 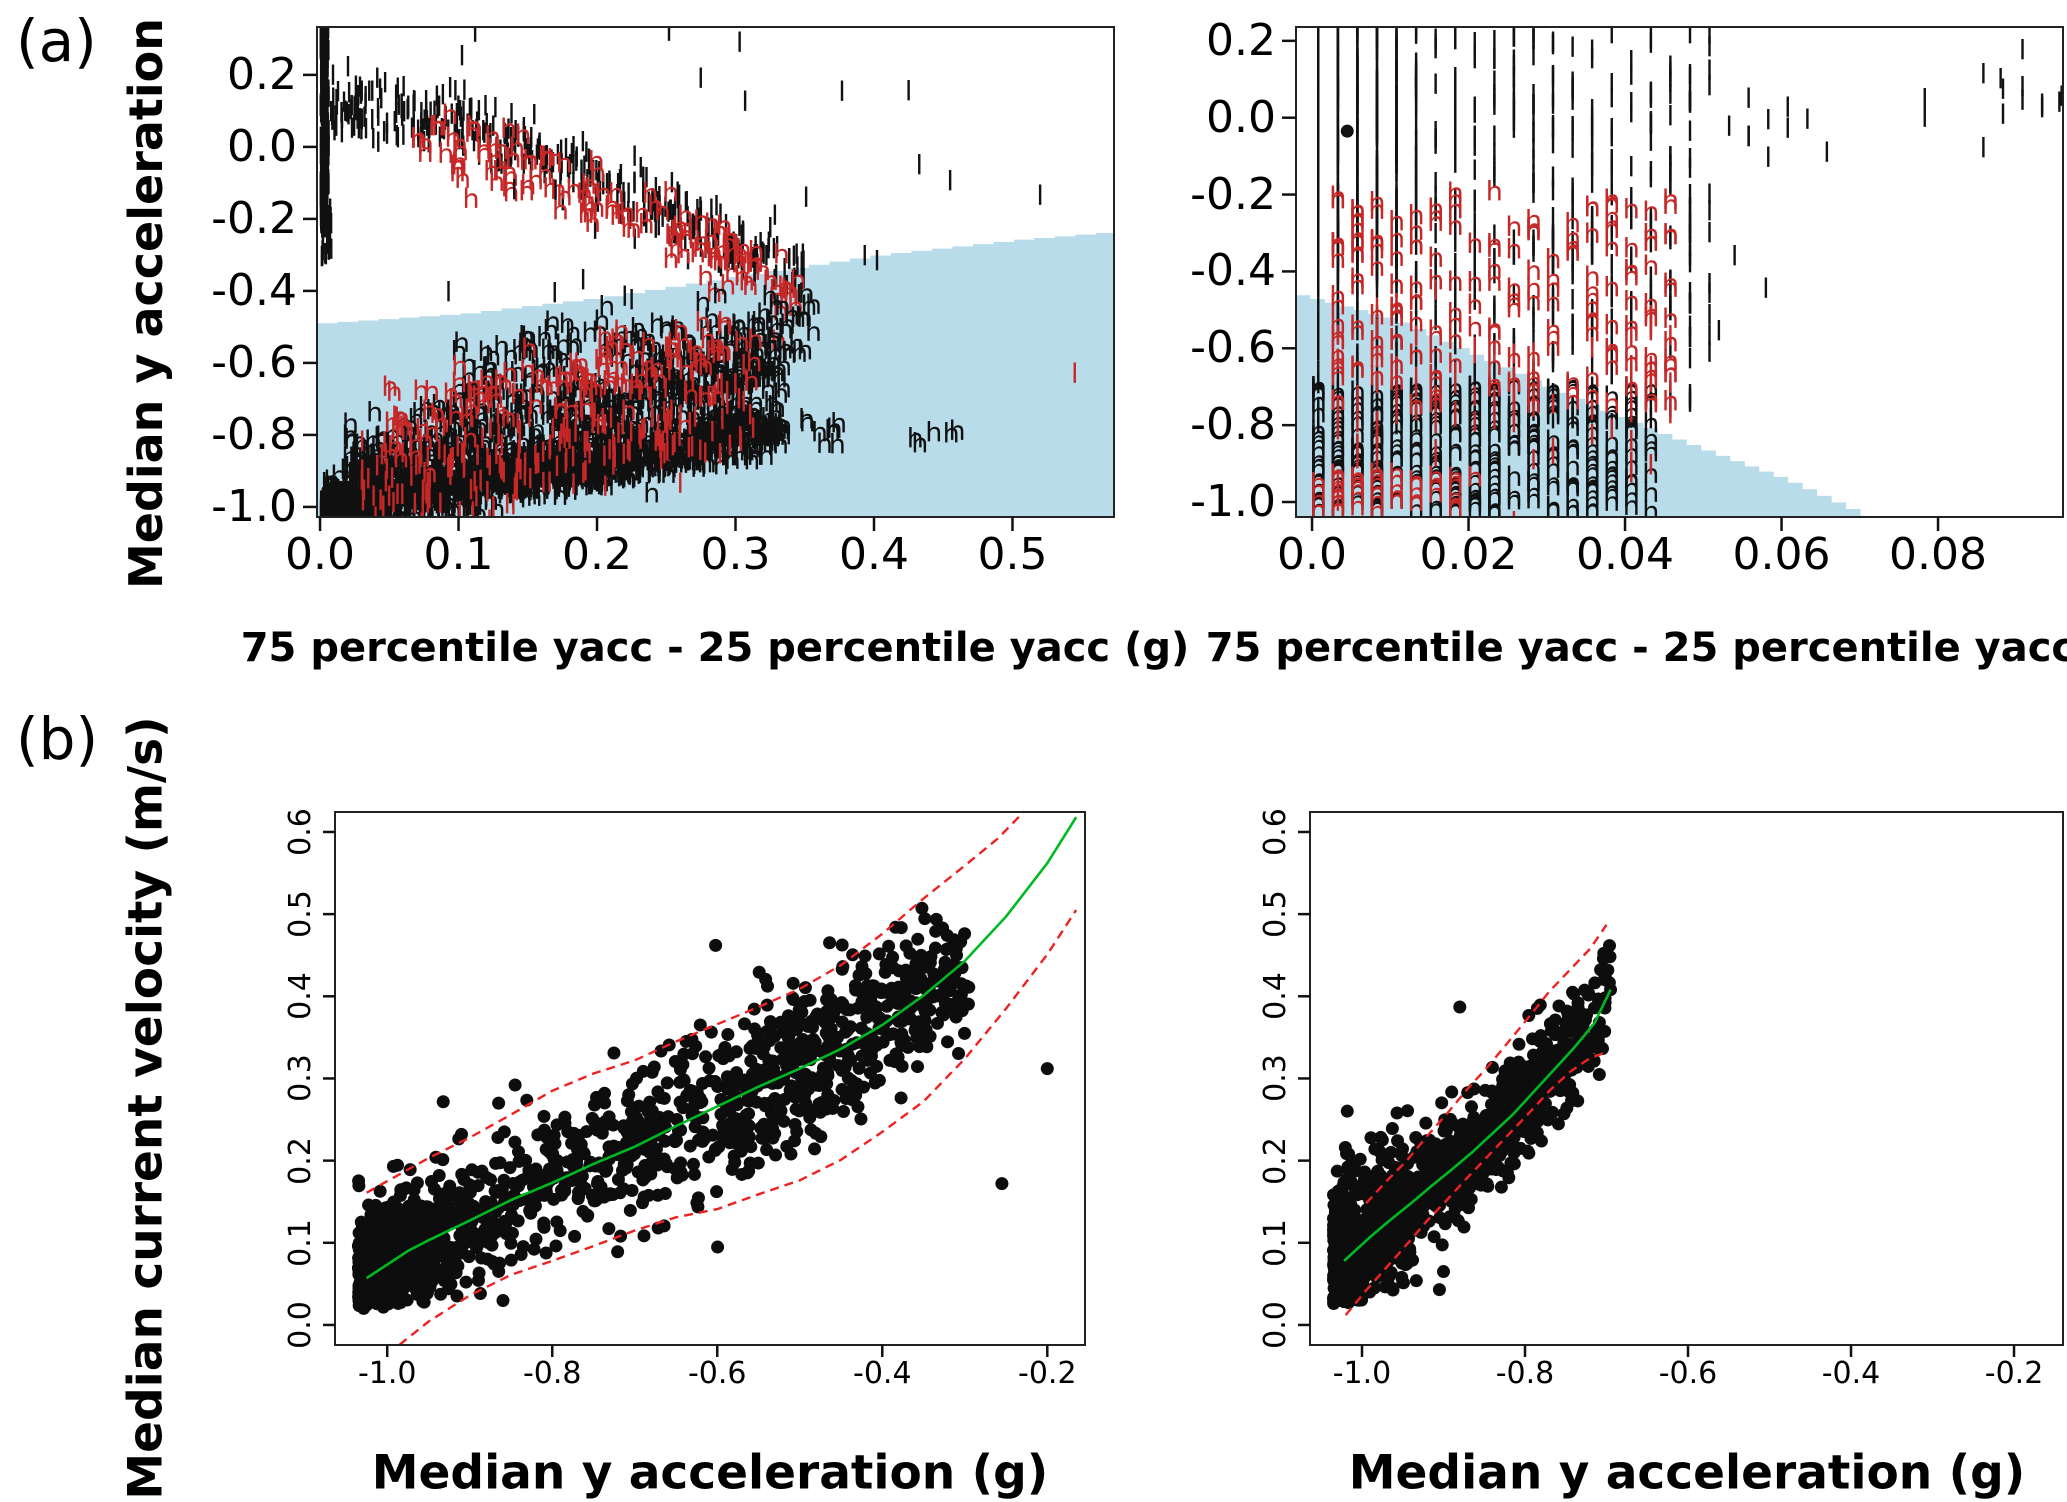 What do you see at coordinates (1233, 348) in the screenshot?
I see `y-tick-label: -0.6` at bounding box center [1233, 348].